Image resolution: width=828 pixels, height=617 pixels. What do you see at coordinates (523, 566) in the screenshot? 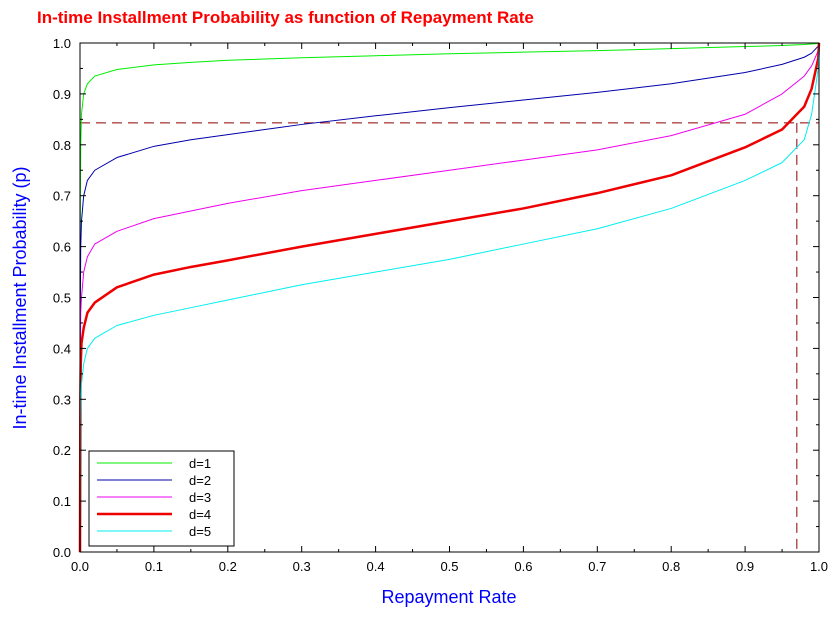
I see `x-tick-label: 0.6` at bounding box center [523, 566].